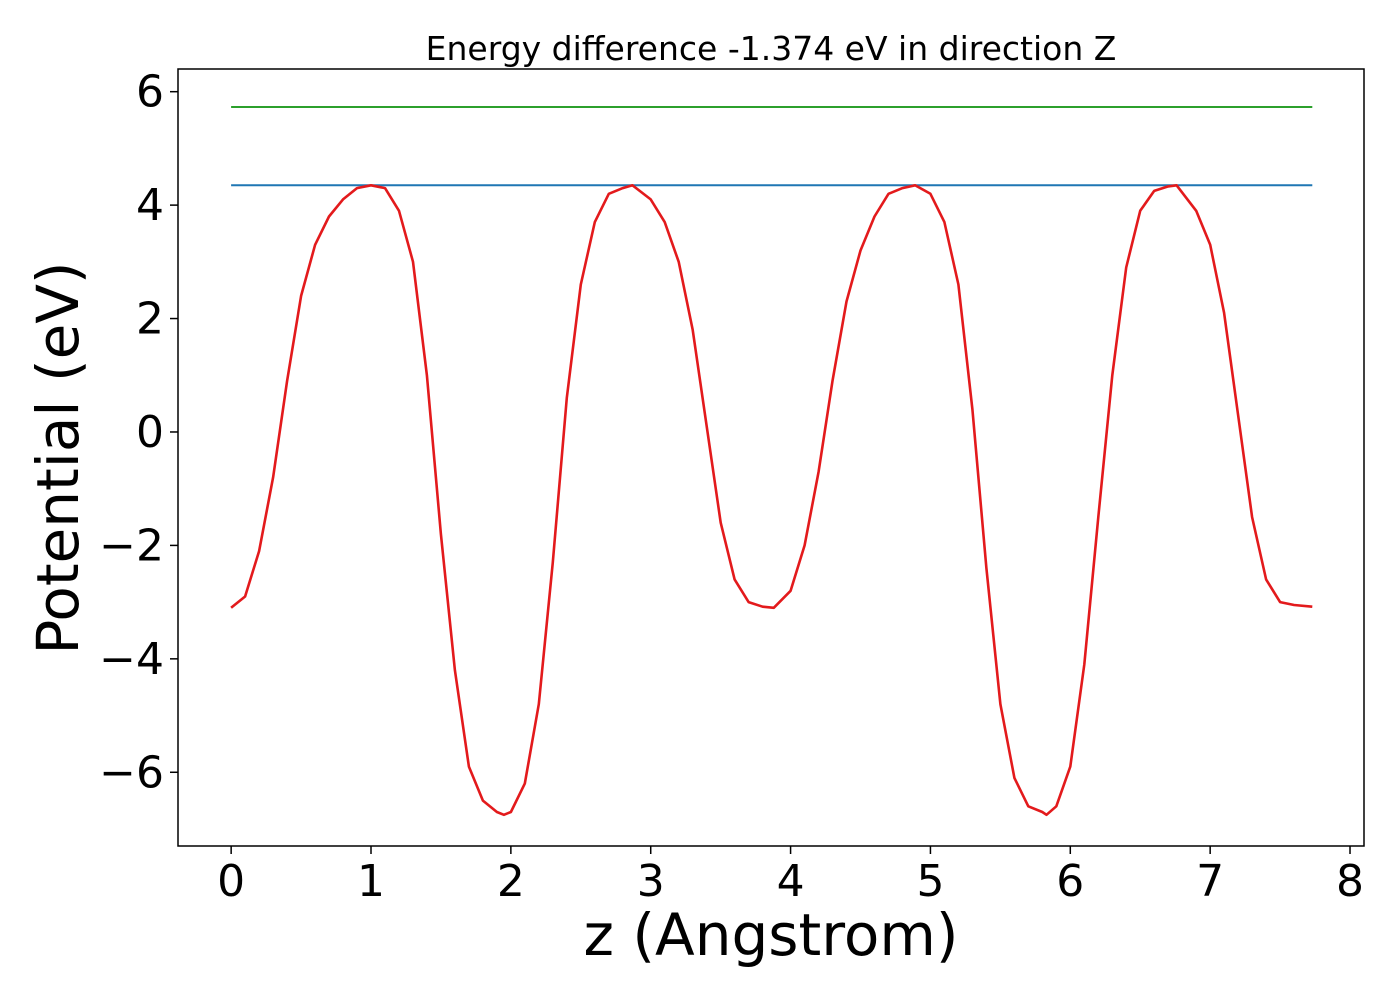 The width and height of the screenshot is (1400, 1000). Describe the element at coordinates (150, 432) in the screenshot. I see `y-tick-label: 0` at that location.